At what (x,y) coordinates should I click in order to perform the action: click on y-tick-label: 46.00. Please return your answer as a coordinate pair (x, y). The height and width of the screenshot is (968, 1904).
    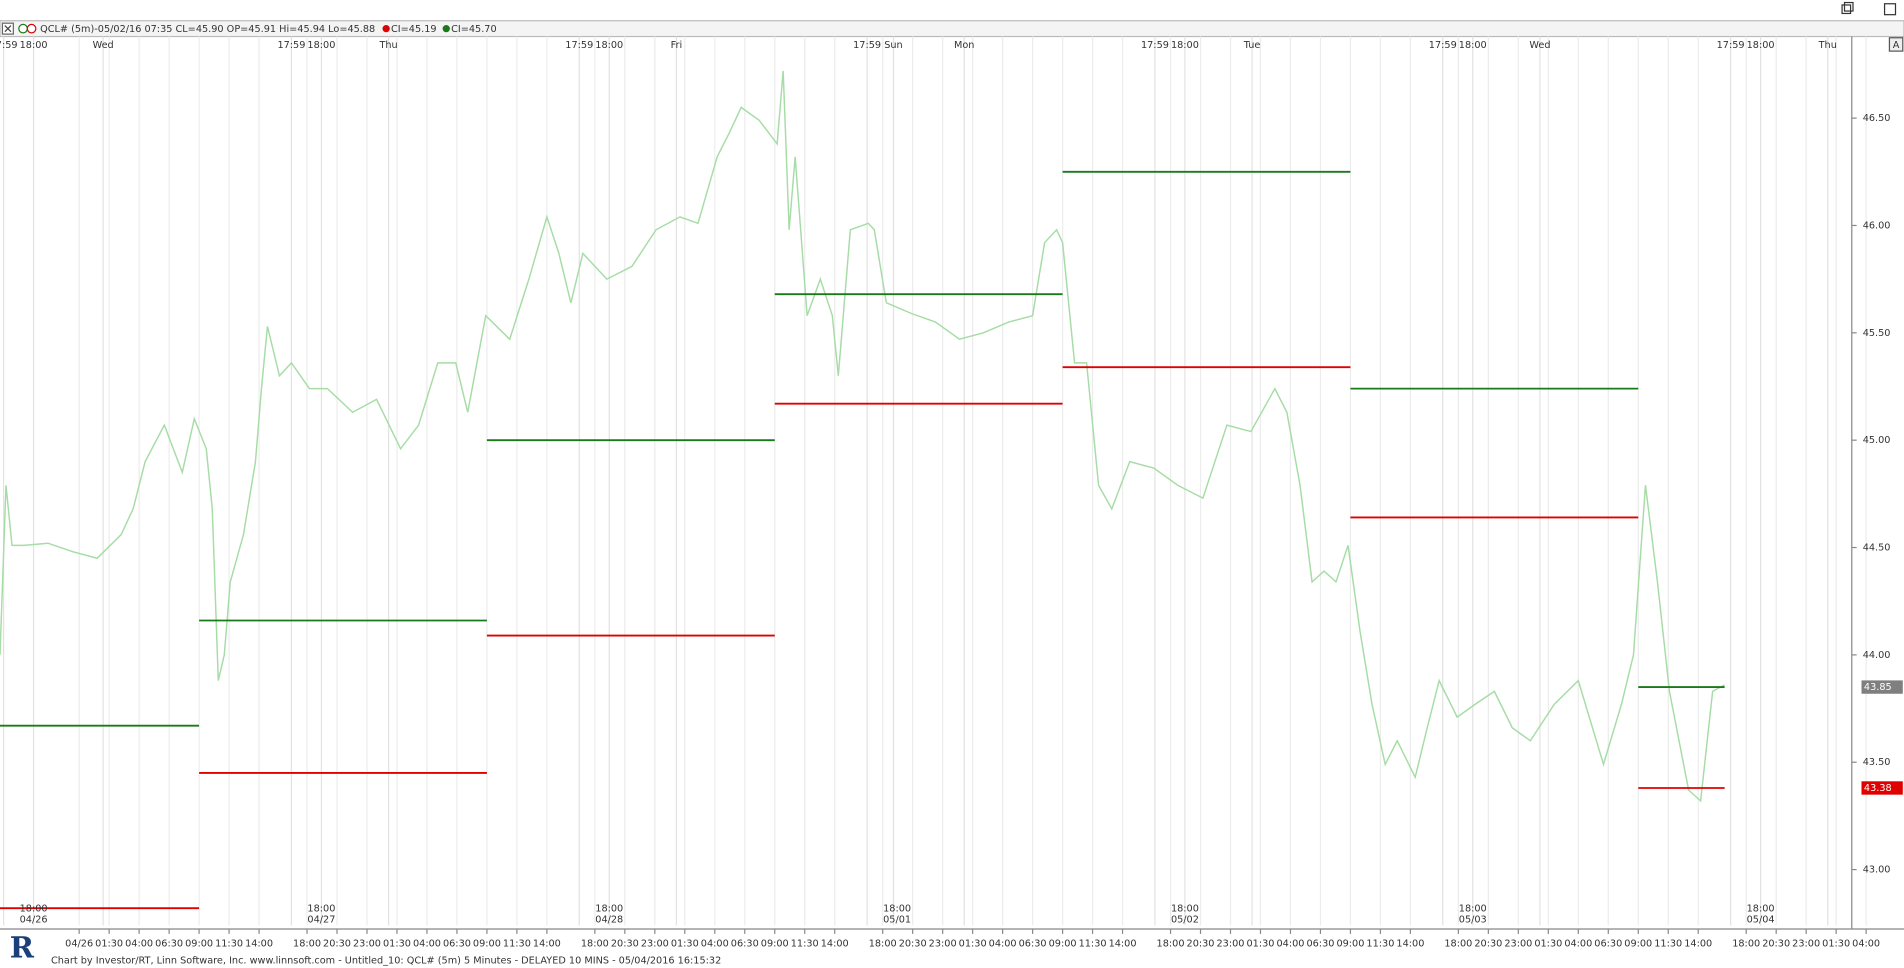
    Looking at the image, I should click on (1877, 225).